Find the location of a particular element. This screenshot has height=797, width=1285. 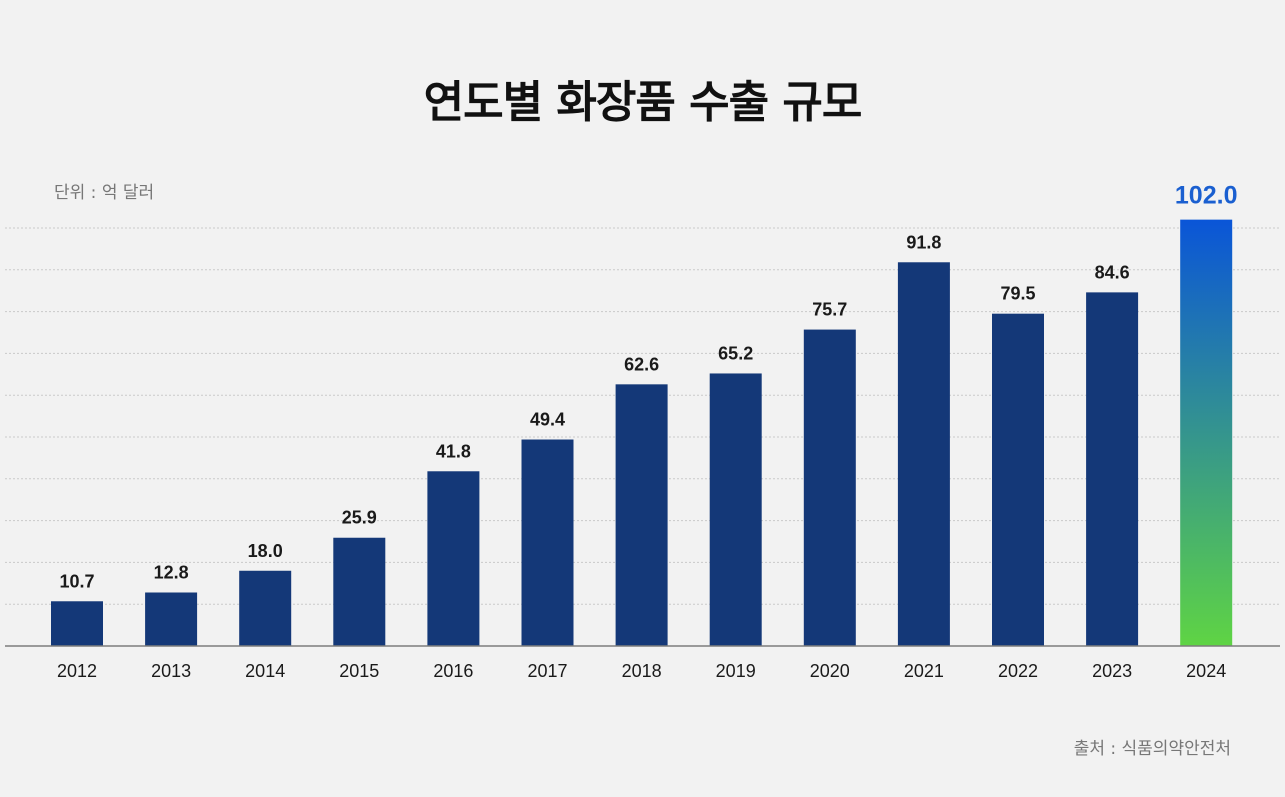

bar-2017 is located at coordinates (547, 542).